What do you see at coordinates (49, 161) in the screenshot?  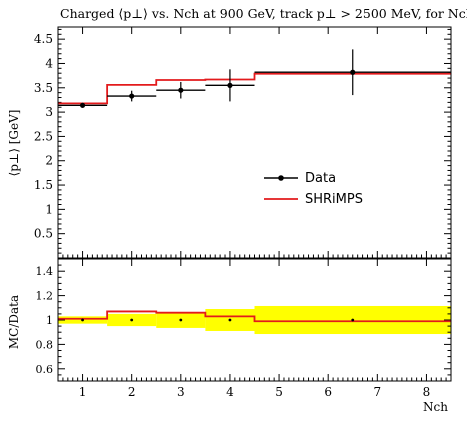 I see `main-y-tick-label: 2` at bounding box center [49, 161].